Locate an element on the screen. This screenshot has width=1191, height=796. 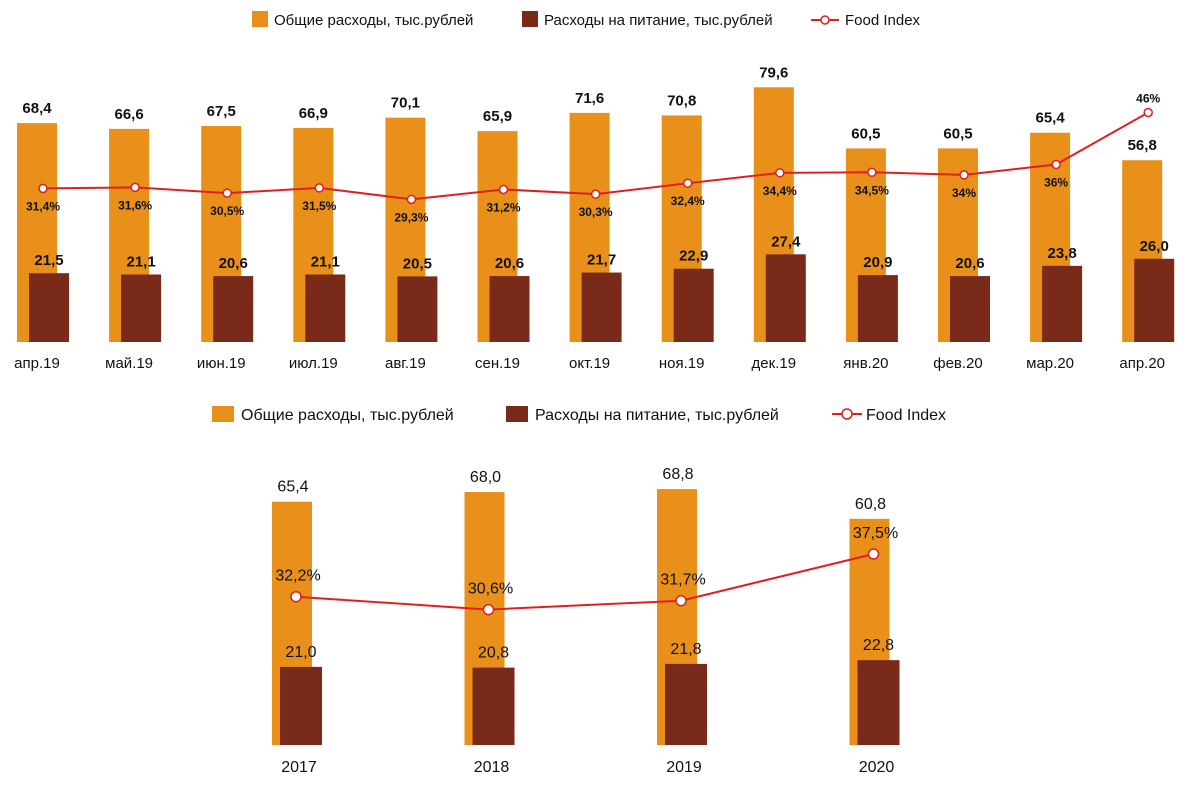
food-index-label: 32,4% is located at coordinates (688, 201).